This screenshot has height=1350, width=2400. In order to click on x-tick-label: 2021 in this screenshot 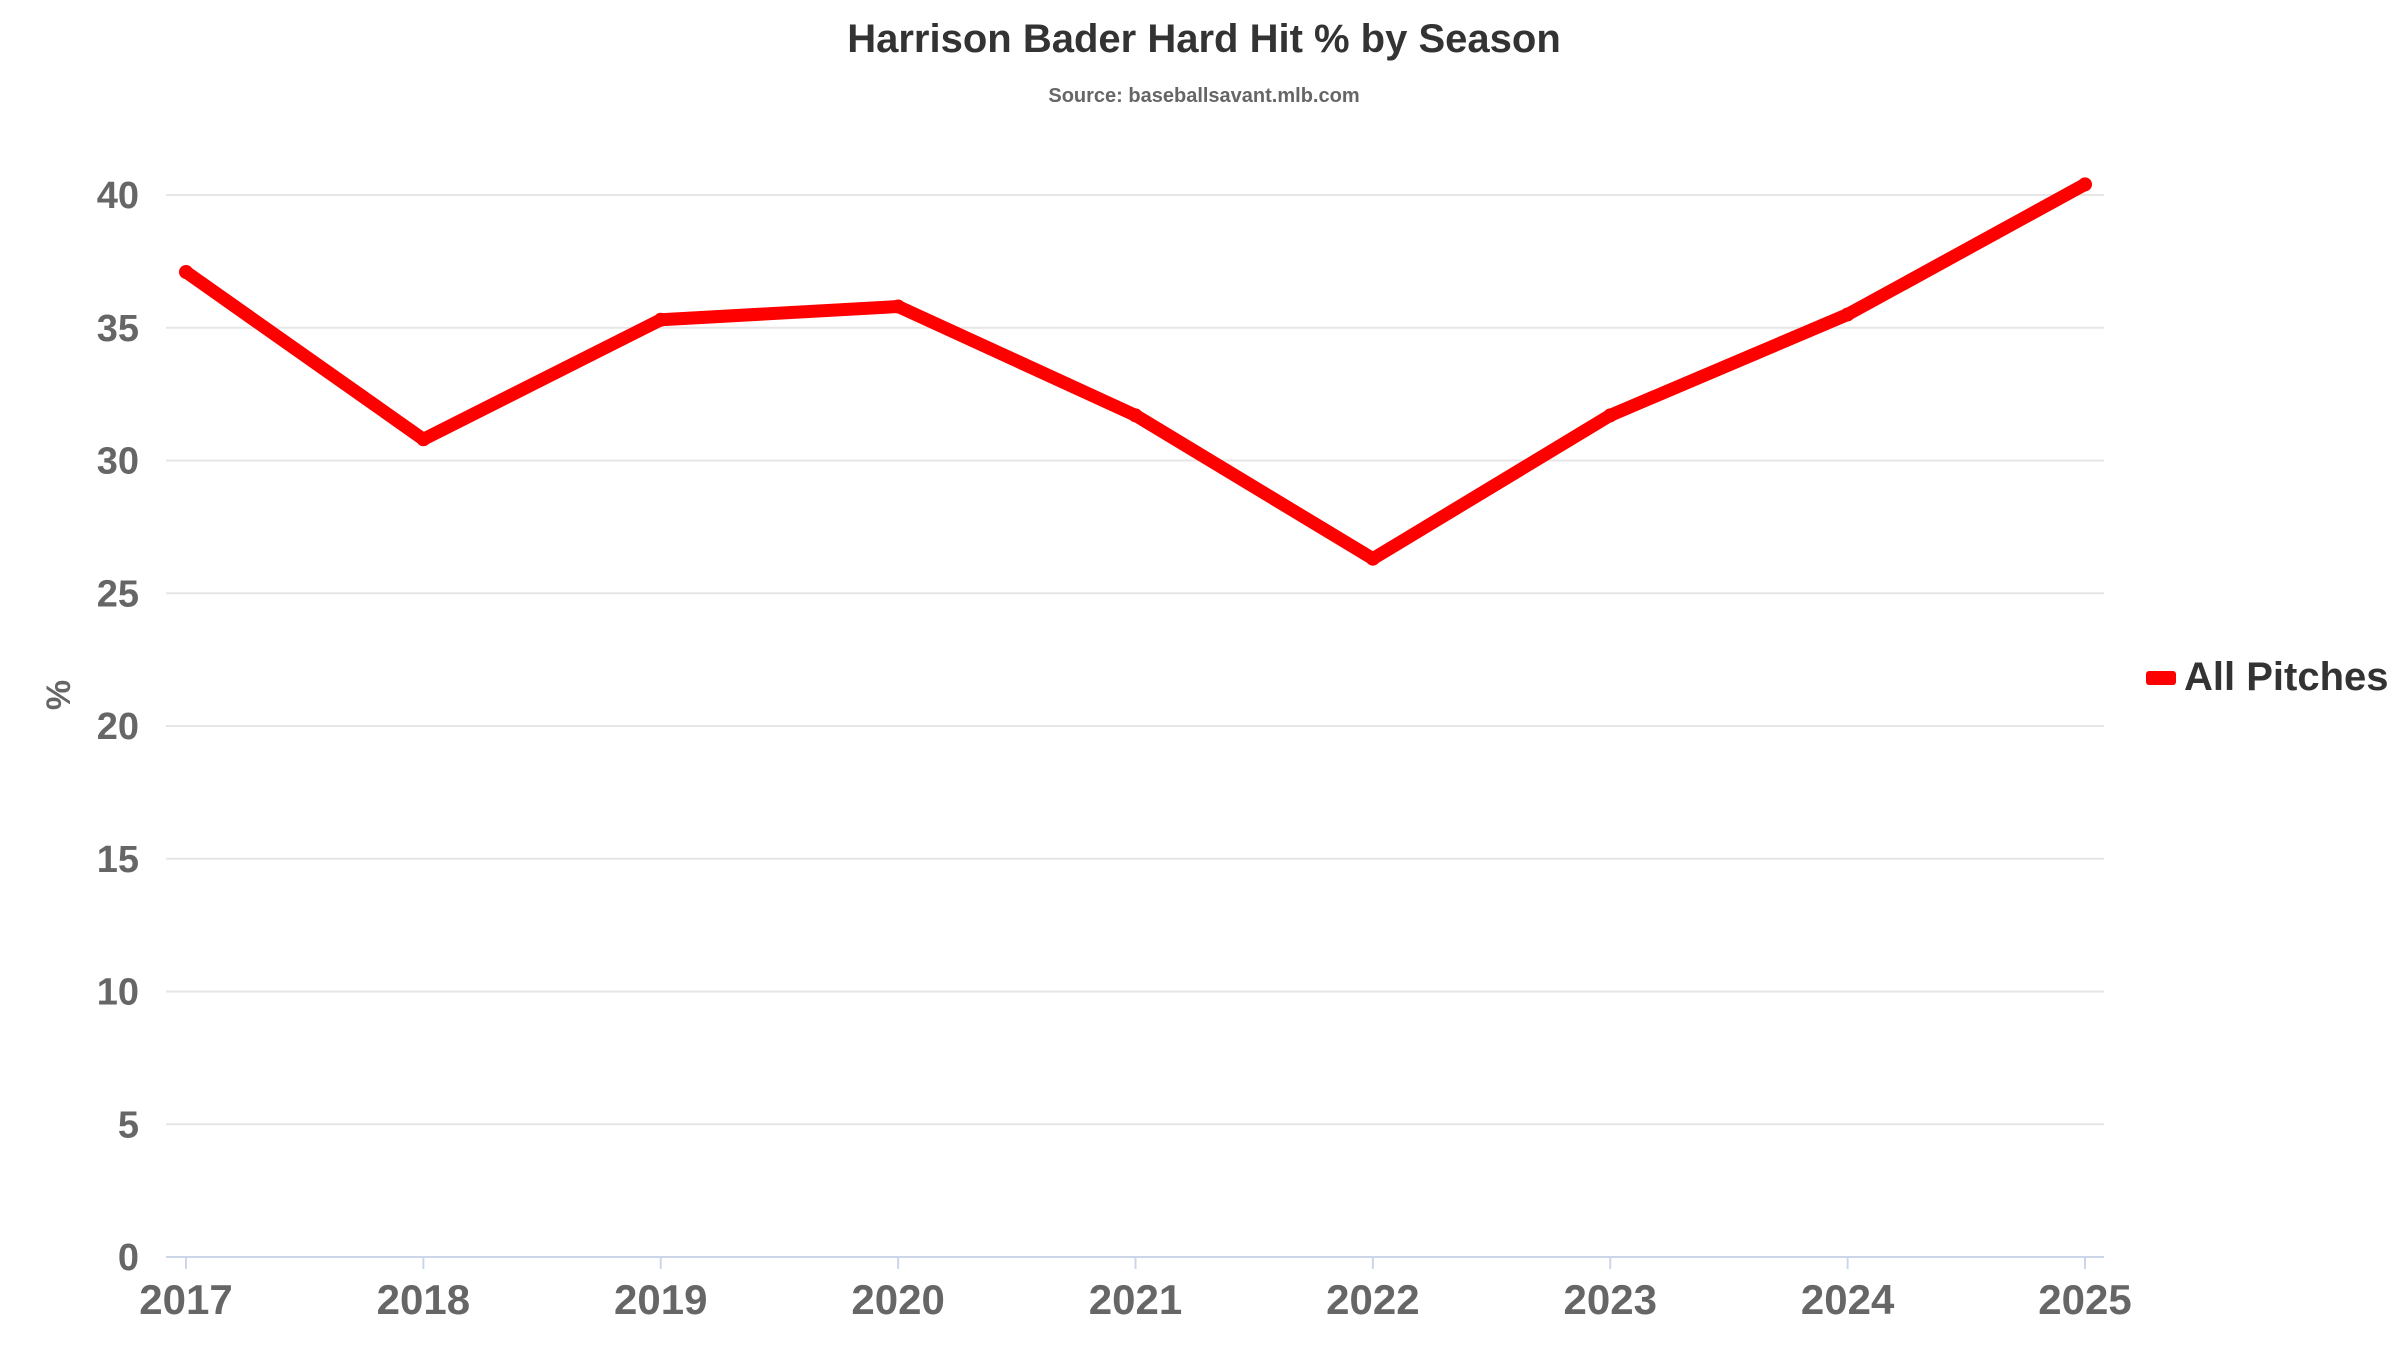, I will do `click(1135, 1299)`.